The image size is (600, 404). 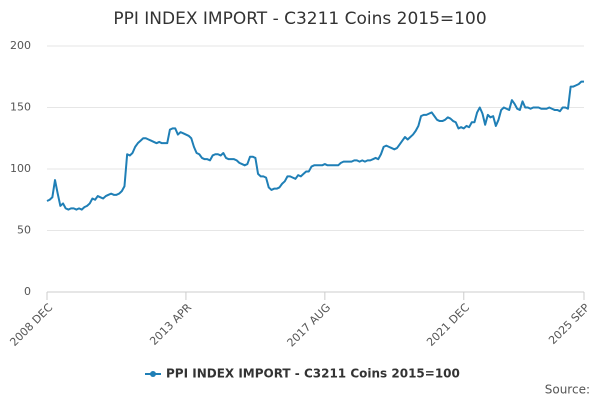 I want to click on y-tick-label: 0, so click(x=27, y=291).